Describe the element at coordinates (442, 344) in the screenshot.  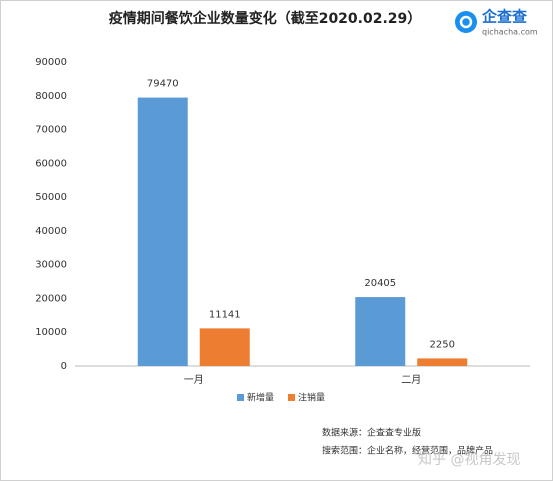
I see `value-label: 2250` at that location.